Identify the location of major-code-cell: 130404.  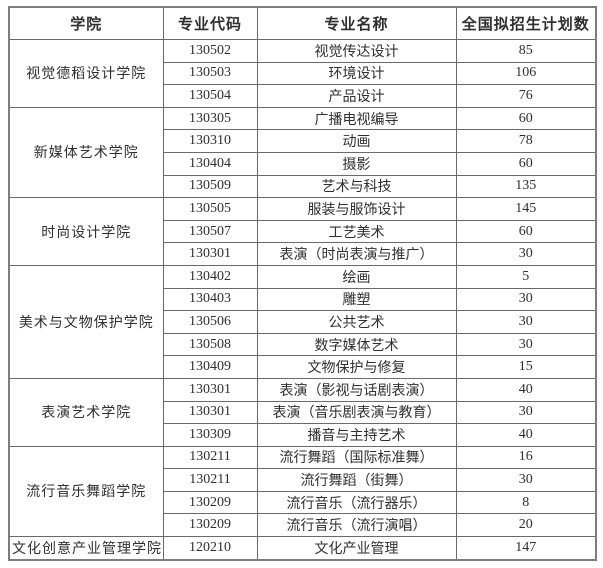
(210, 163).